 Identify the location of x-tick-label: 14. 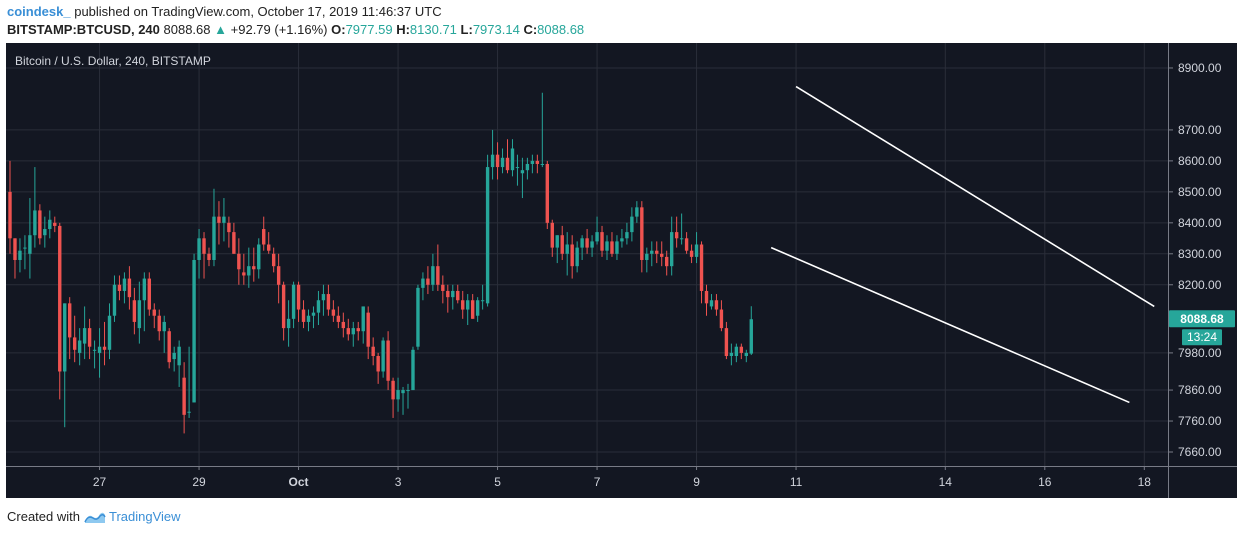
(946, 482).